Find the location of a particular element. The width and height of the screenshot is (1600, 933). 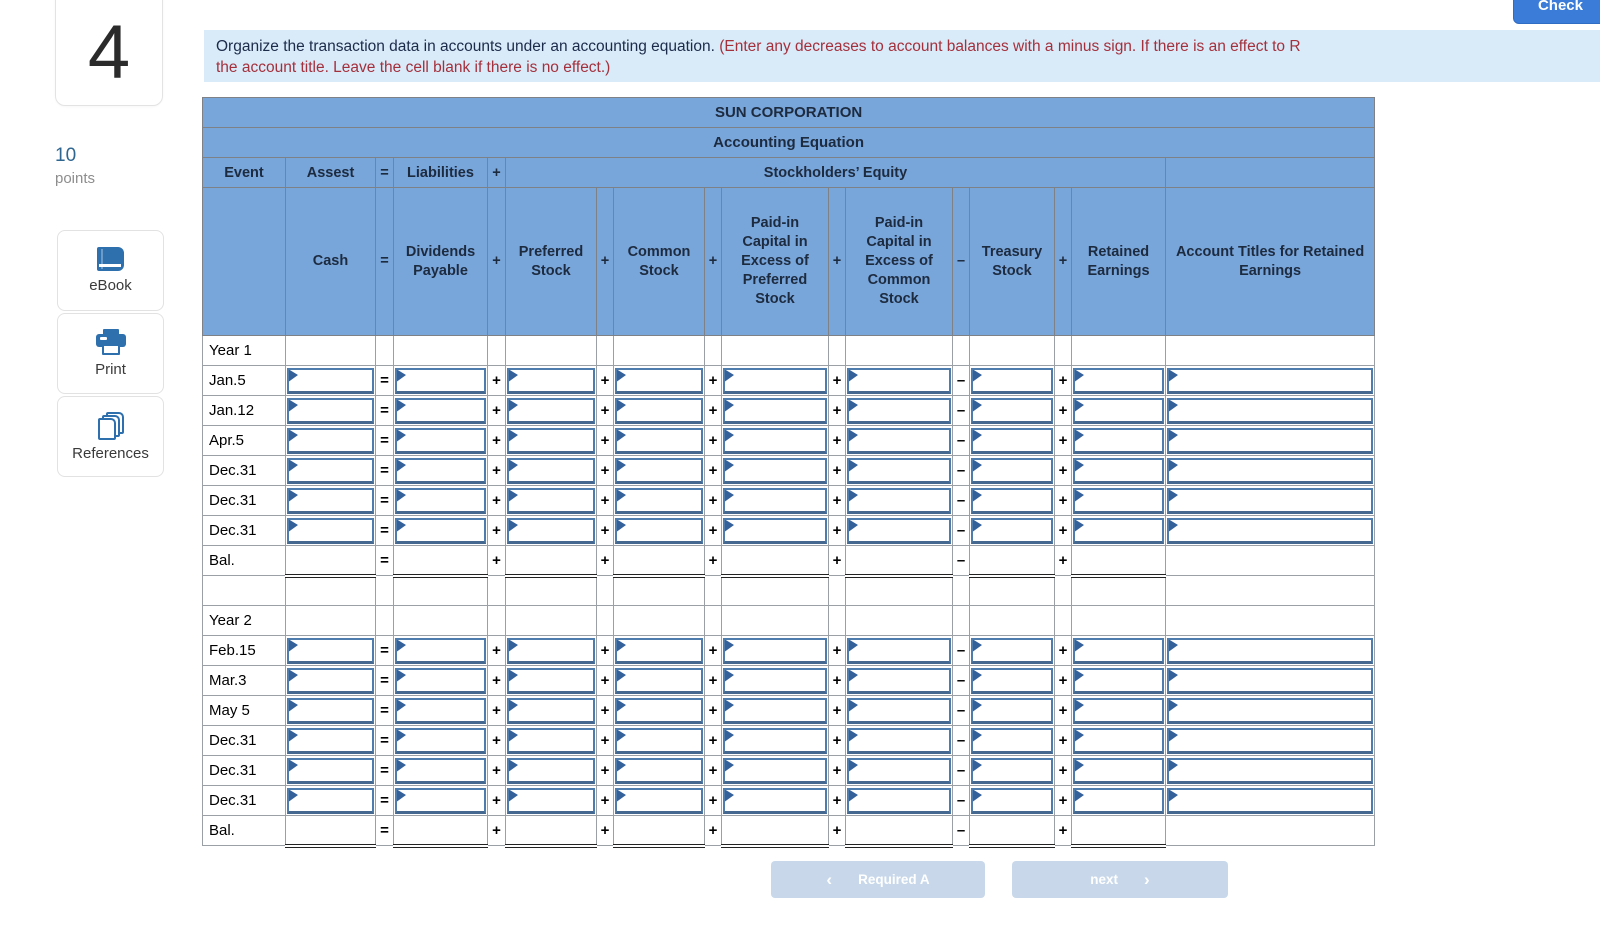

input-feb15-dividends-payable is located at coordinates (440, 650).